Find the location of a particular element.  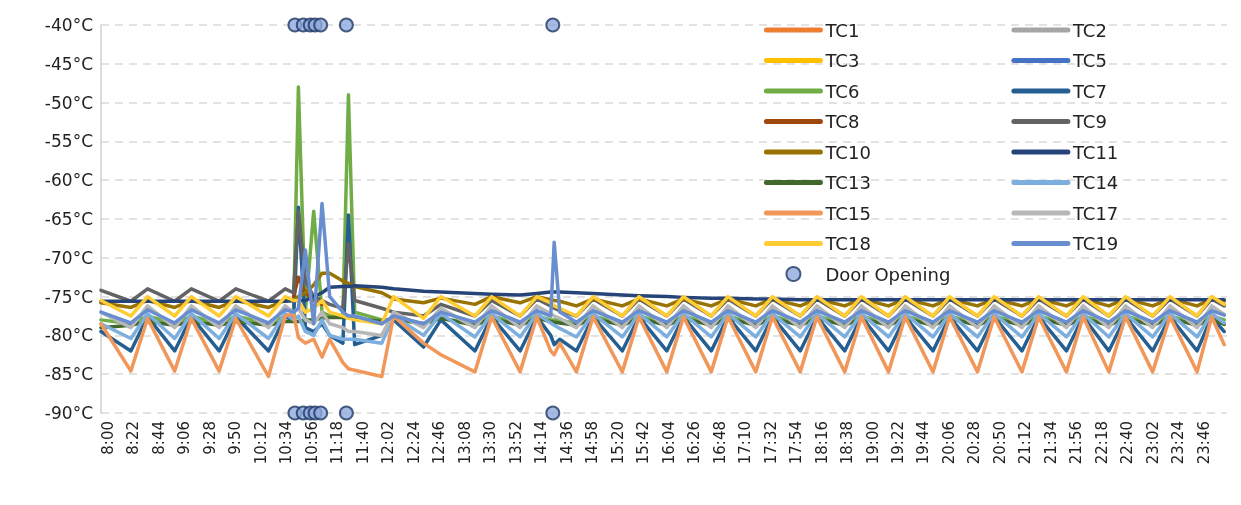

legend-label: TC8 is located at coordinates (842, 121).